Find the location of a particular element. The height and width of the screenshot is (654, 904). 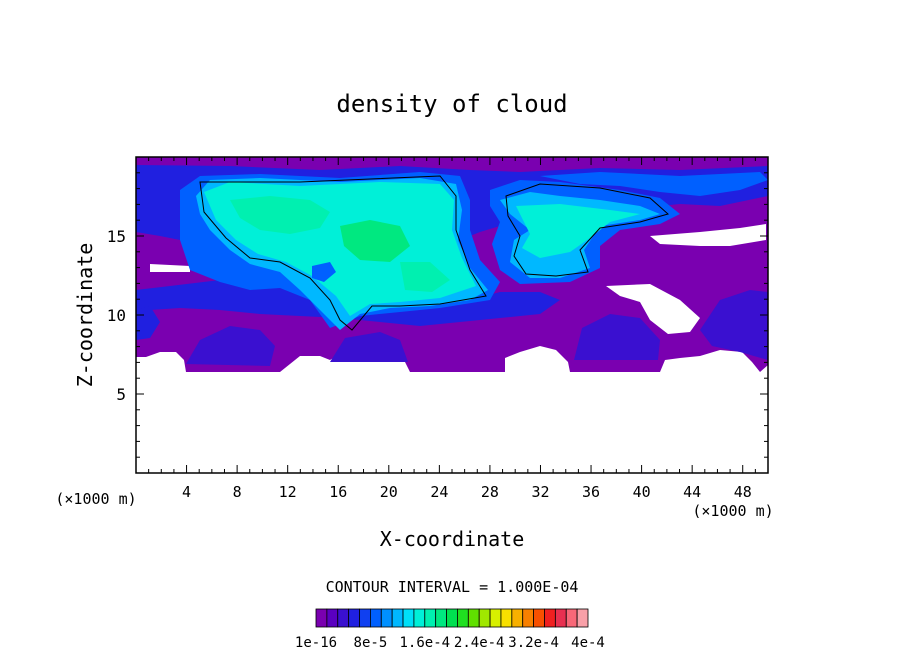

region-cyan is located at coordinates (578, 231).